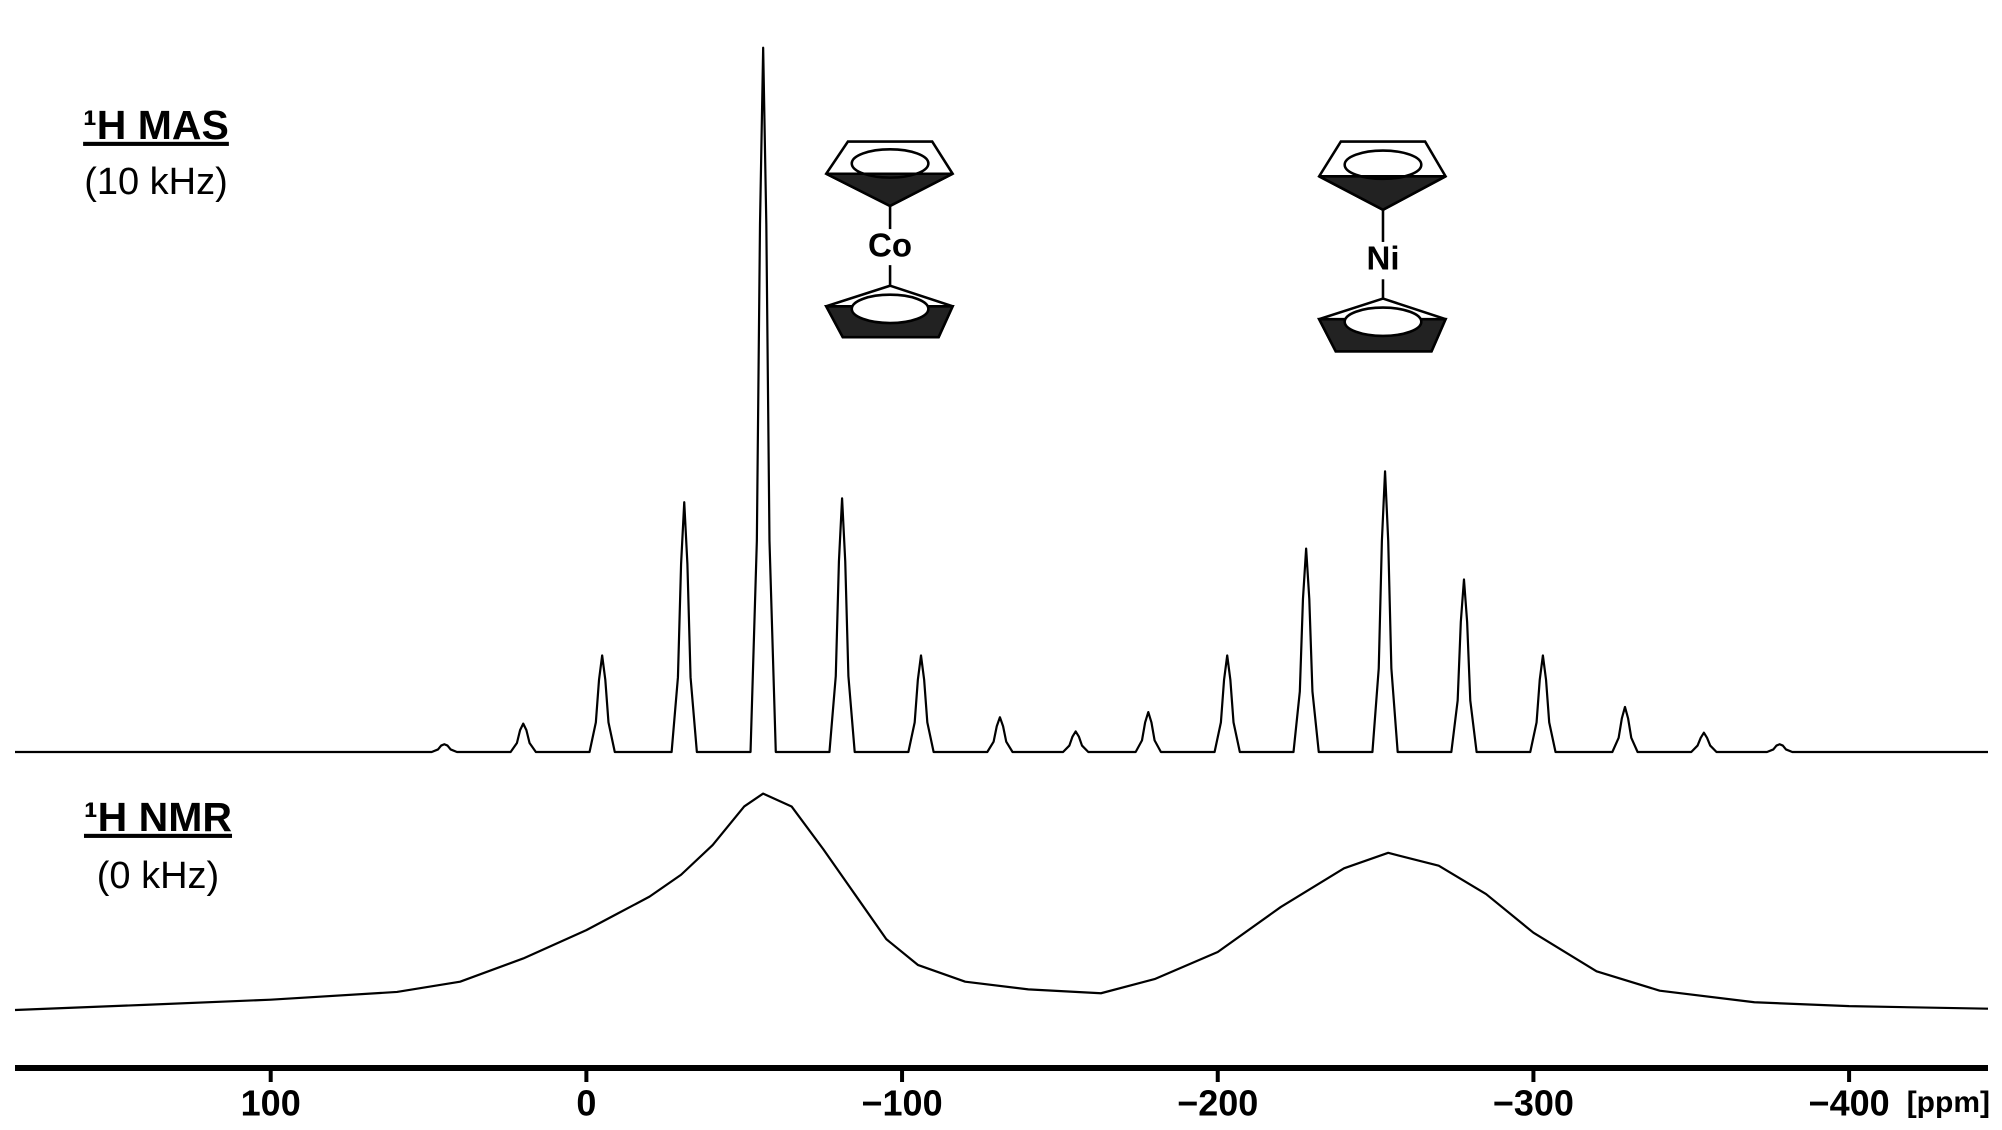 Image resolution: width=2002 pixels, height=1130 pixels. I want to click on x-tick-label: −100, so click(902, 1103).